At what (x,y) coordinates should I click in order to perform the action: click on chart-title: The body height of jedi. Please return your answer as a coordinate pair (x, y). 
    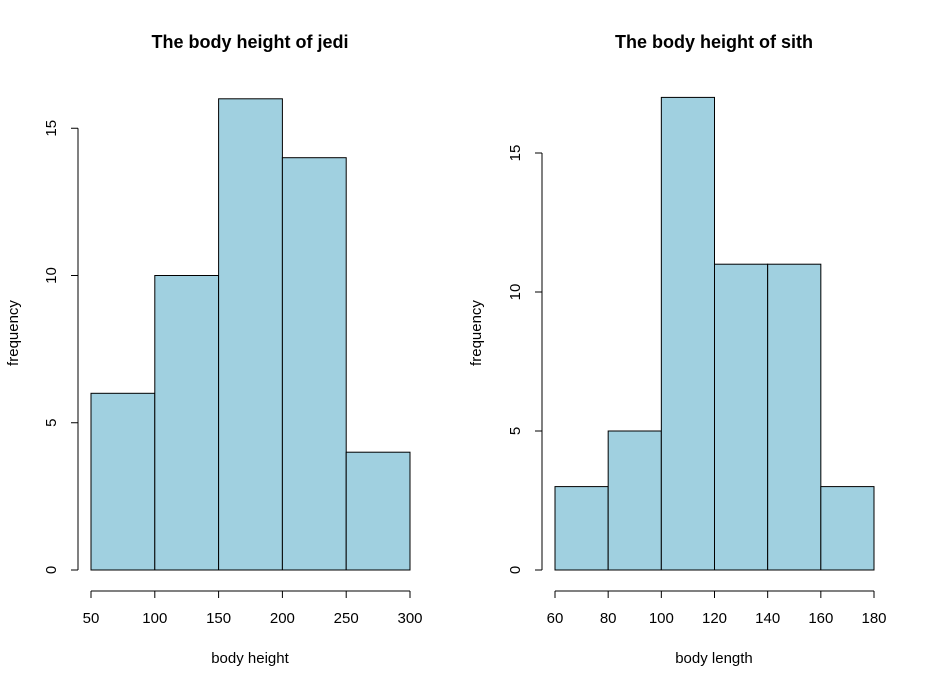
    Looking at the image, I should click on (250, 42).